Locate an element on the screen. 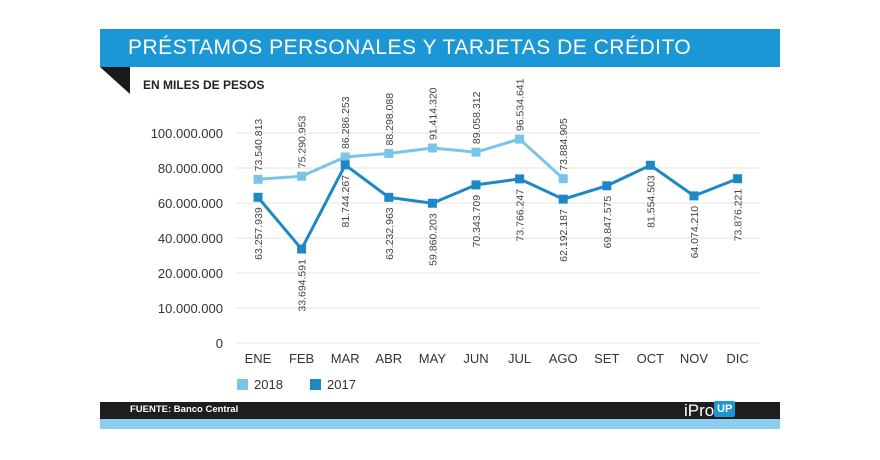 This screenshot has width=880, height=460. data-label-2017: 64.074.210 is located at coordinates (695, 232).